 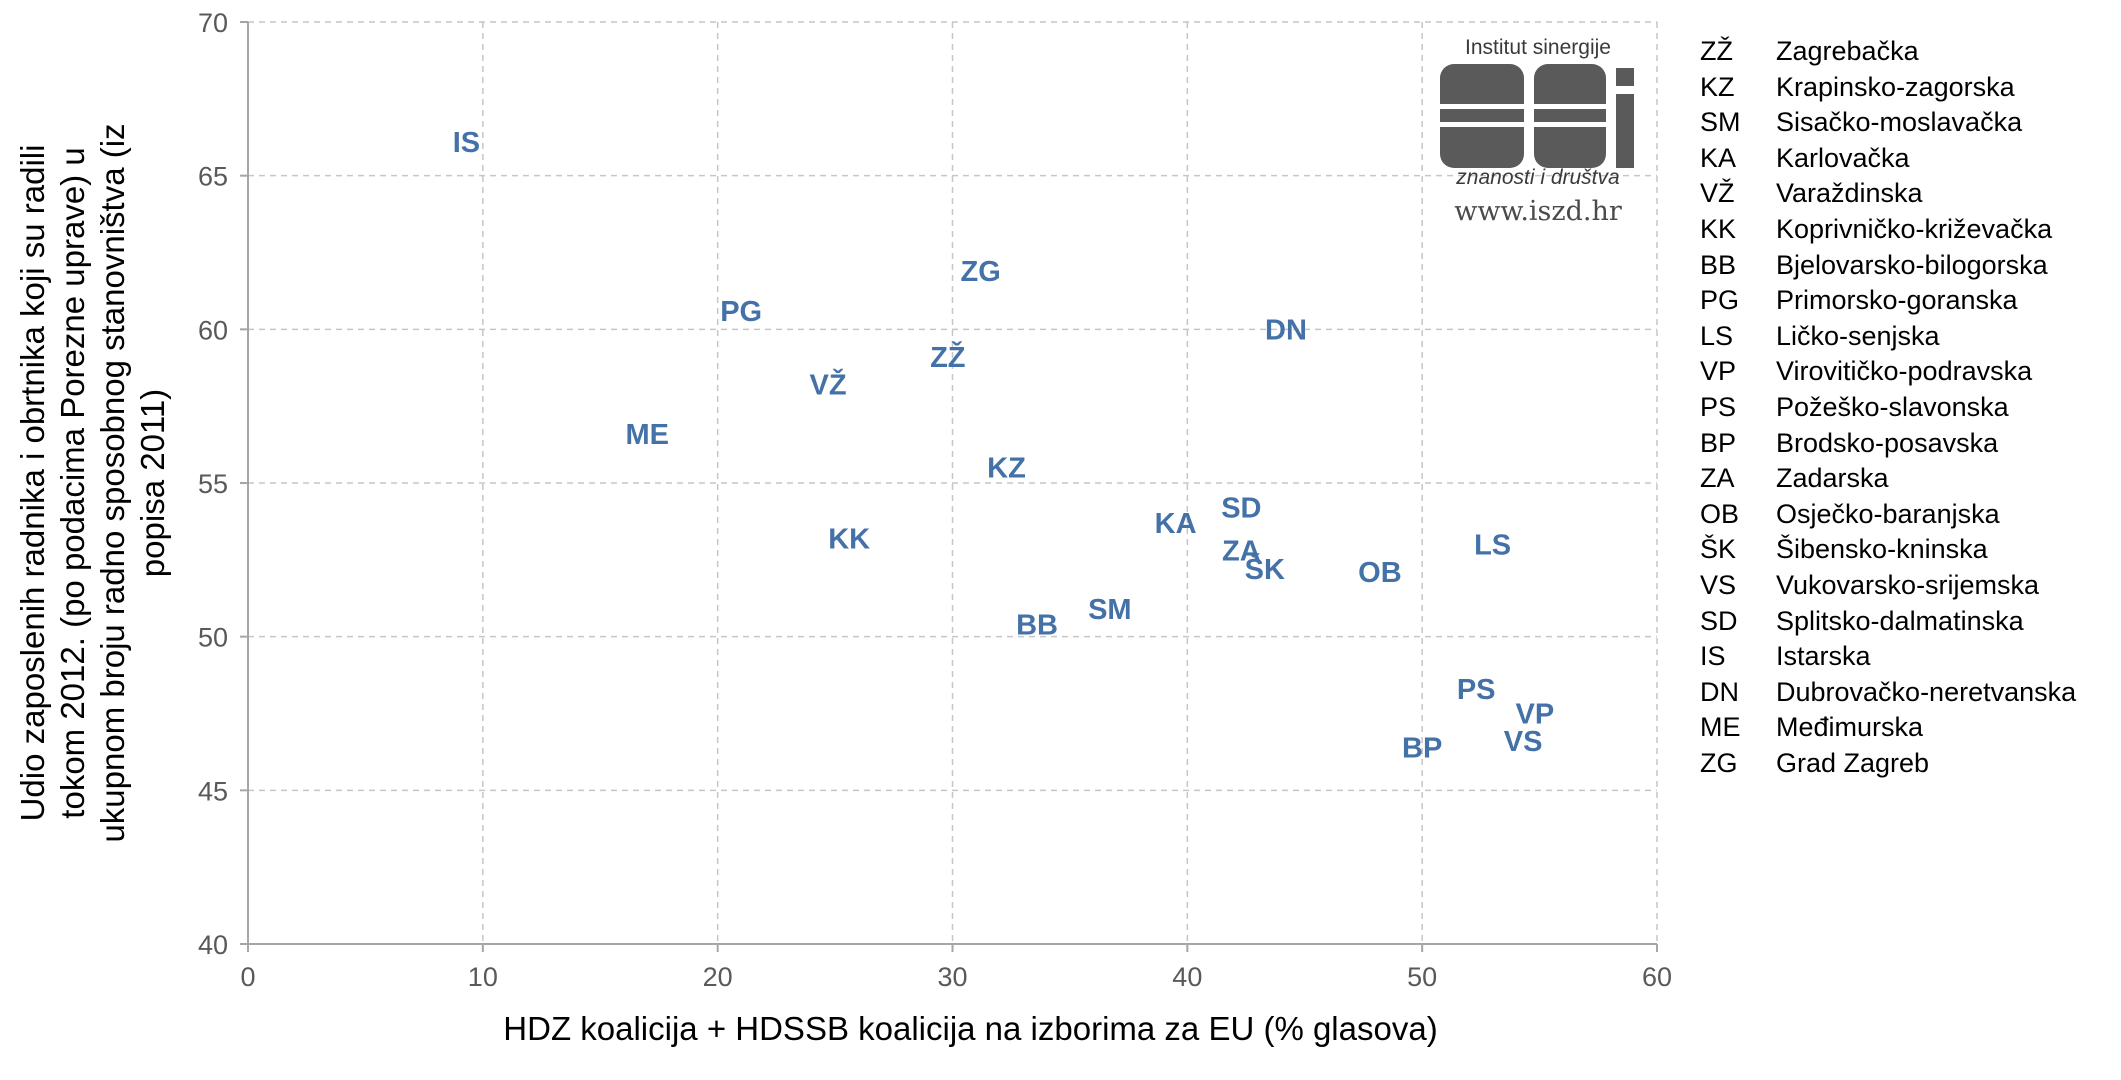 What do you see at coordinates (1380, 573) in the screenshot?
I see `data-point-label: OB` at bounding box center [1380, 573].